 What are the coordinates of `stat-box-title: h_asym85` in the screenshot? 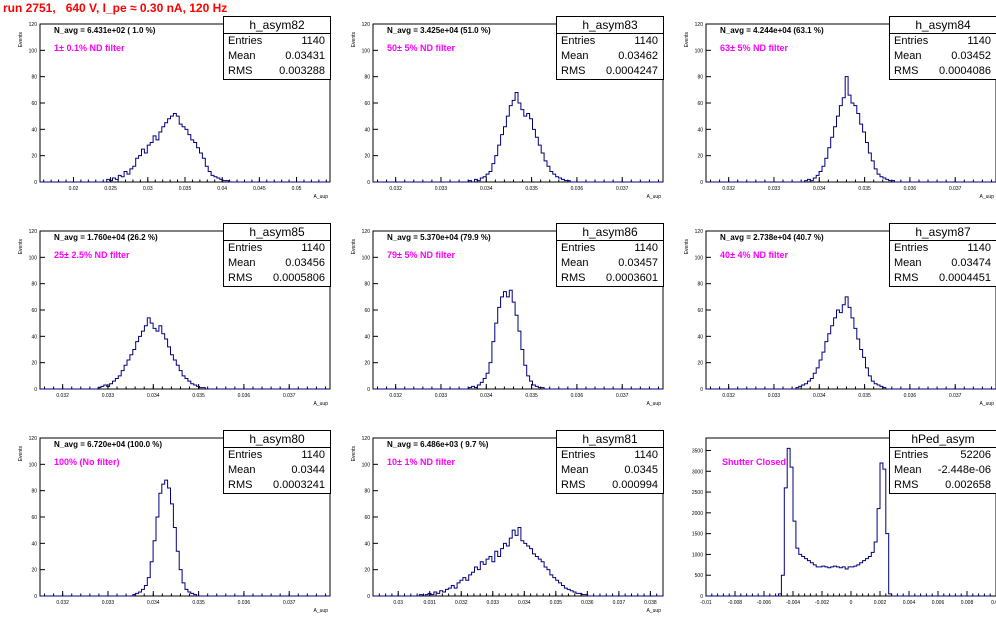 It's located at (277, 232).